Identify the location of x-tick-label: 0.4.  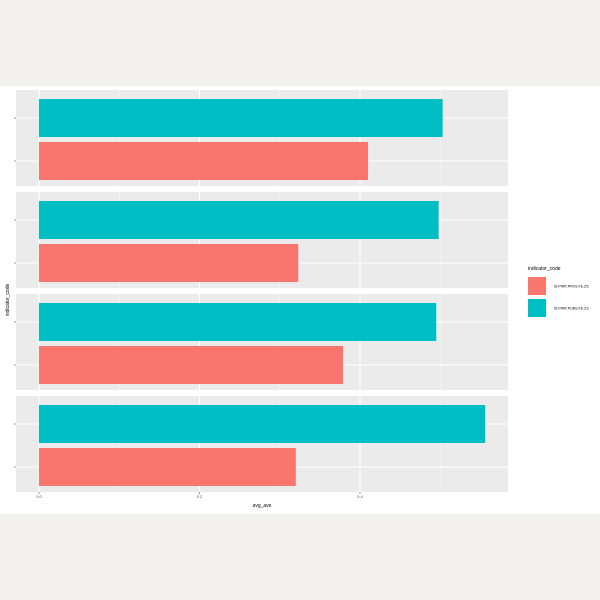
(360, 496).